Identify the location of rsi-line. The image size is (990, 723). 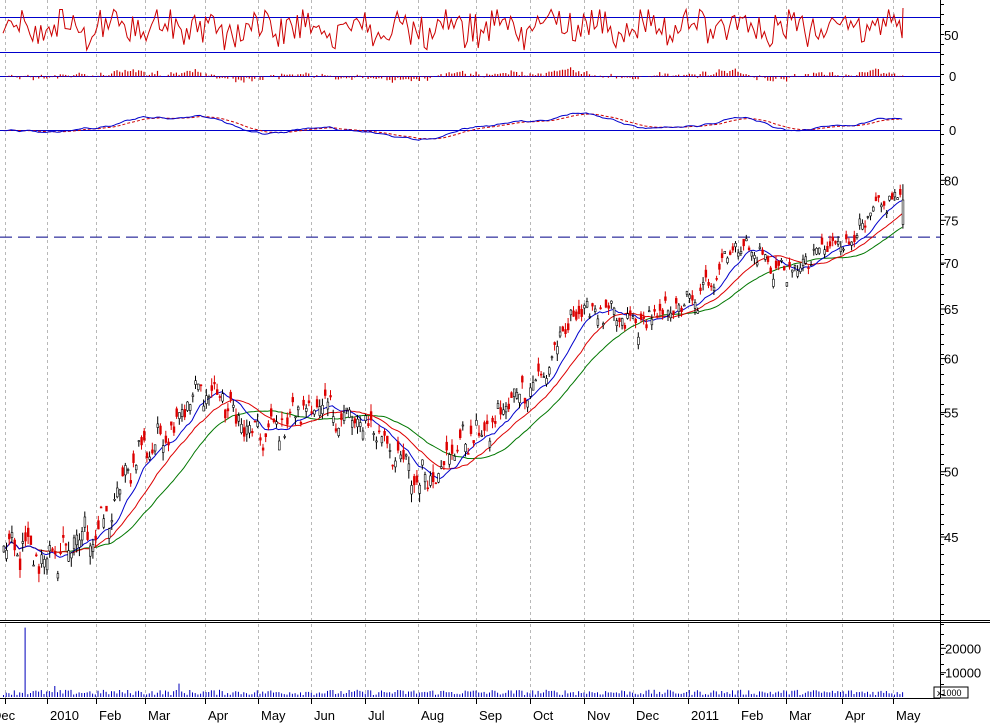
(453, 29).